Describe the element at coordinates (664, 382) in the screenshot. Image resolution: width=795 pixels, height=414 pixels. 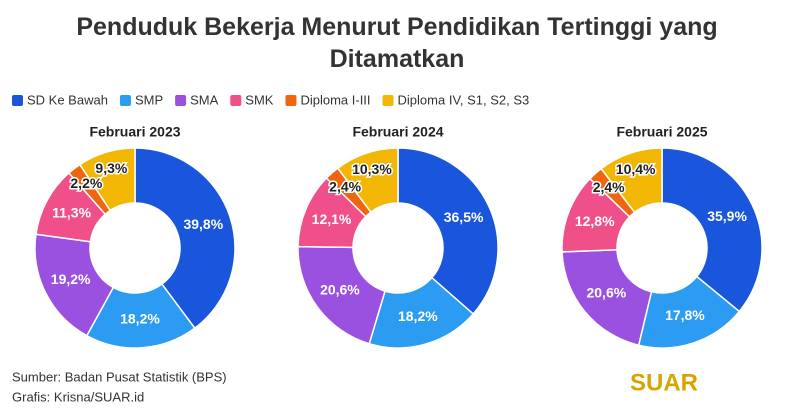
I see `logo: SUAR` at that location.